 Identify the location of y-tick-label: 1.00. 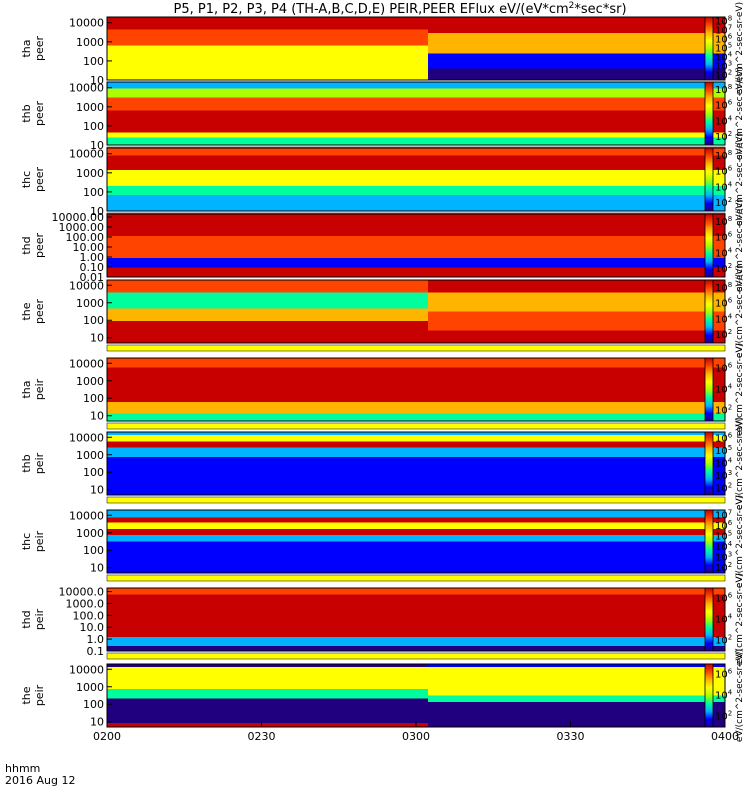
(92, 257).